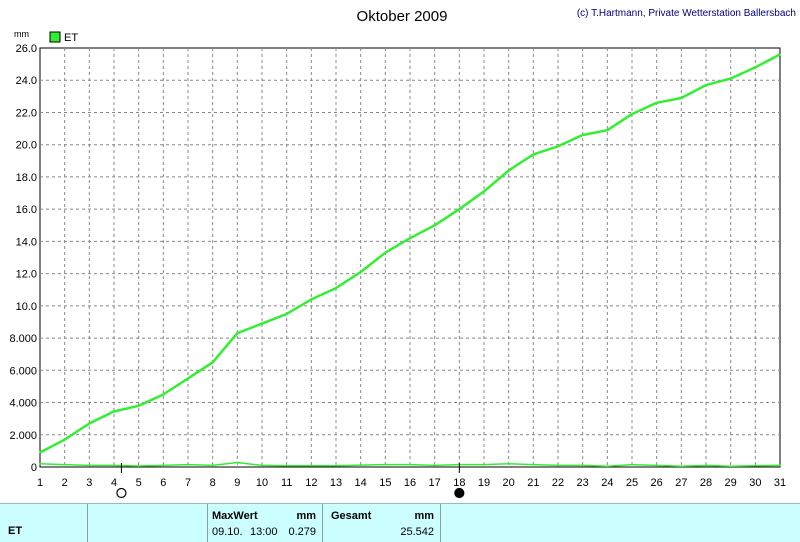  I want to click on x-tick-label: 17, so click(435, 483).